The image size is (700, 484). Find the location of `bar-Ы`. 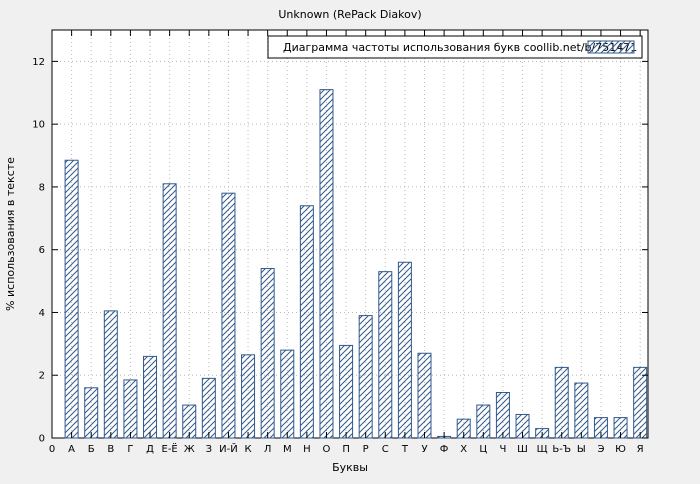

bar-Ы is located at coordinates (581, 410).